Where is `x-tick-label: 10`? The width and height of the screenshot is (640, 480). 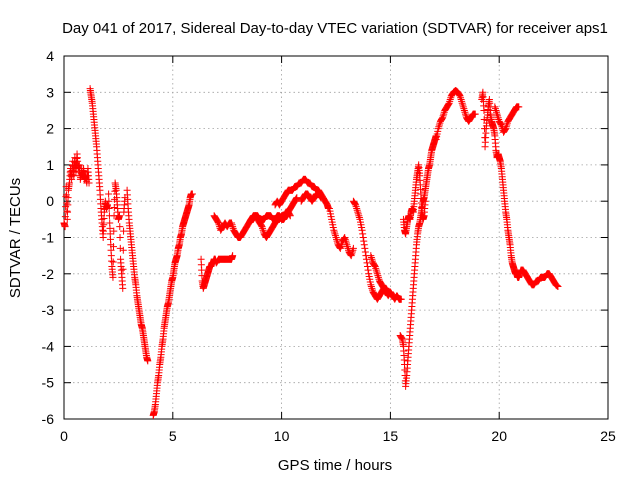
x-tick-label: 10 is located at coordinates (282, 436).